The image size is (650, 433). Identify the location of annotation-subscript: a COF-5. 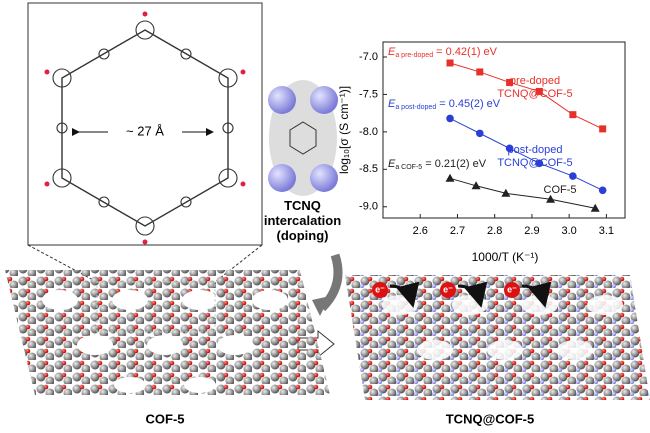
(408, 167).